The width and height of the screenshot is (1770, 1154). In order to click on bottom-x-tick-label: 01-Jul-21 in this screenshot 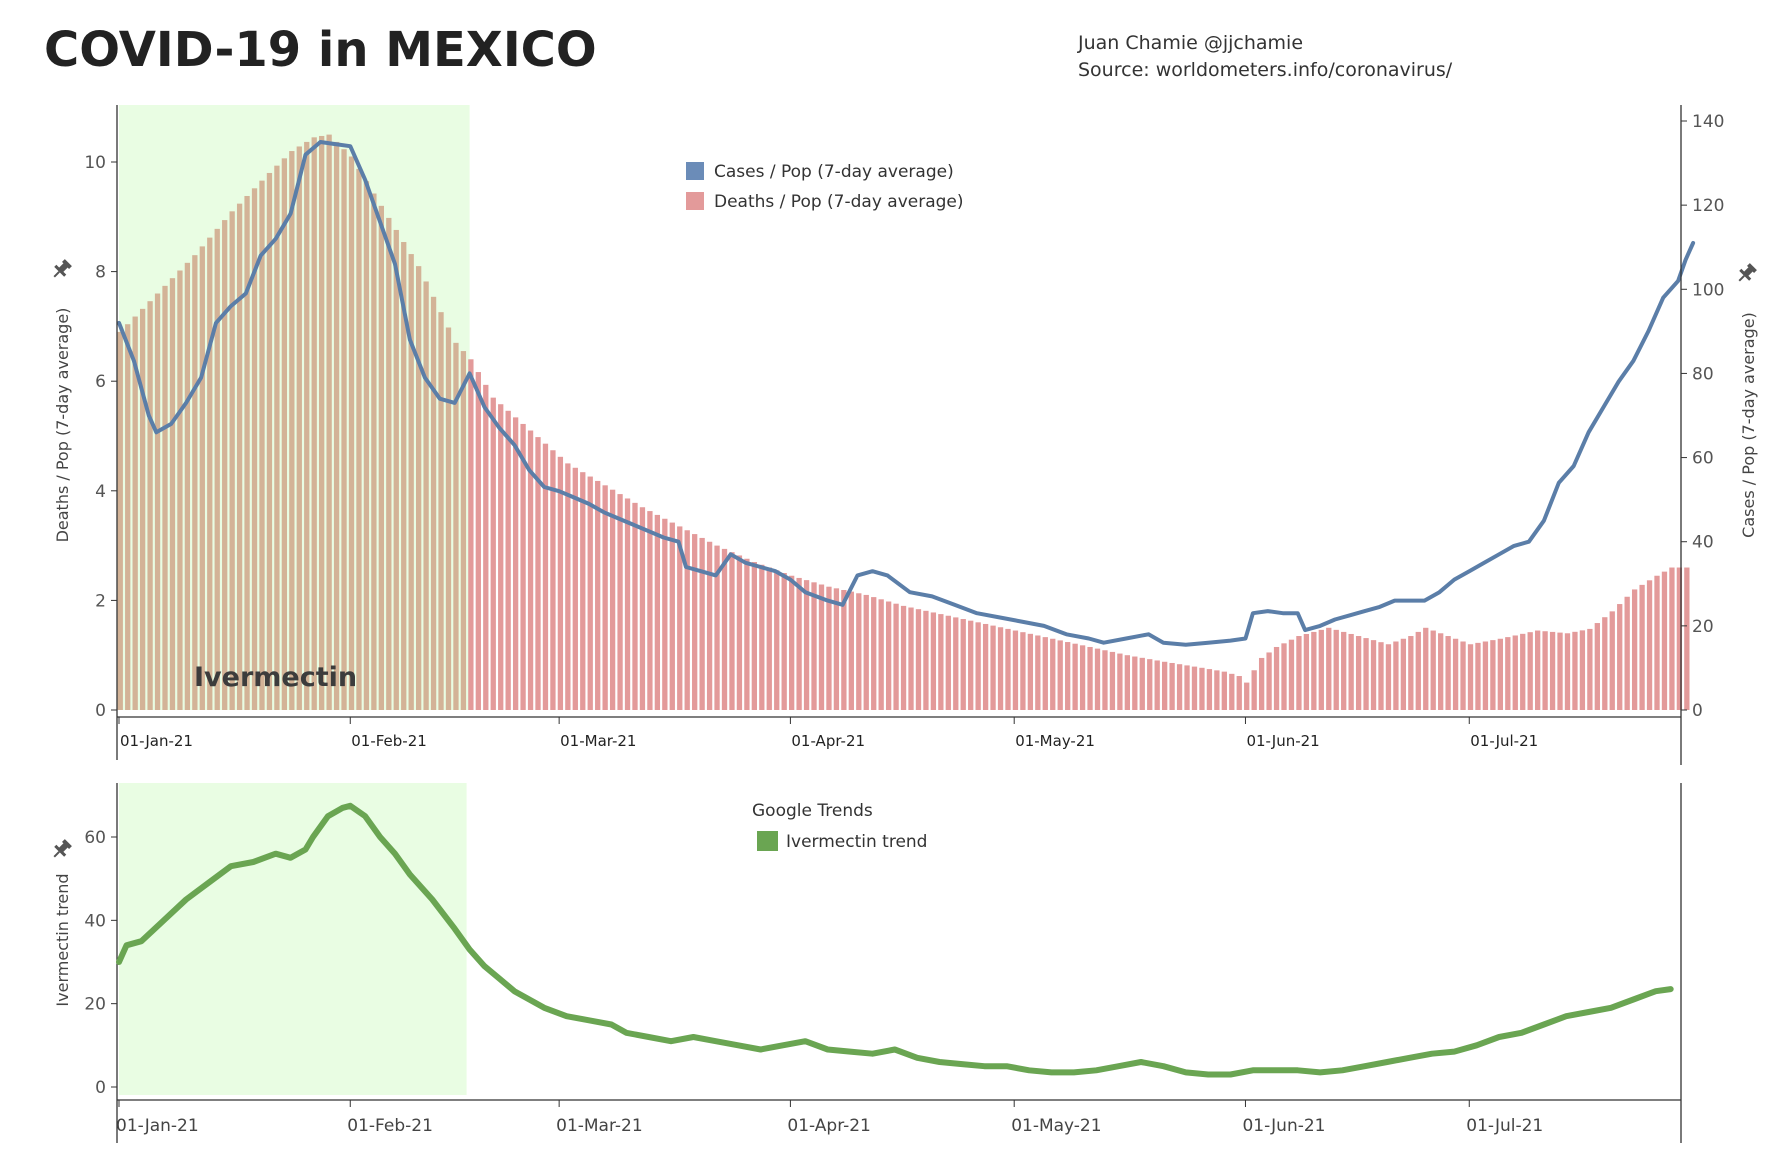, I will do `click(1504, 1126)`.